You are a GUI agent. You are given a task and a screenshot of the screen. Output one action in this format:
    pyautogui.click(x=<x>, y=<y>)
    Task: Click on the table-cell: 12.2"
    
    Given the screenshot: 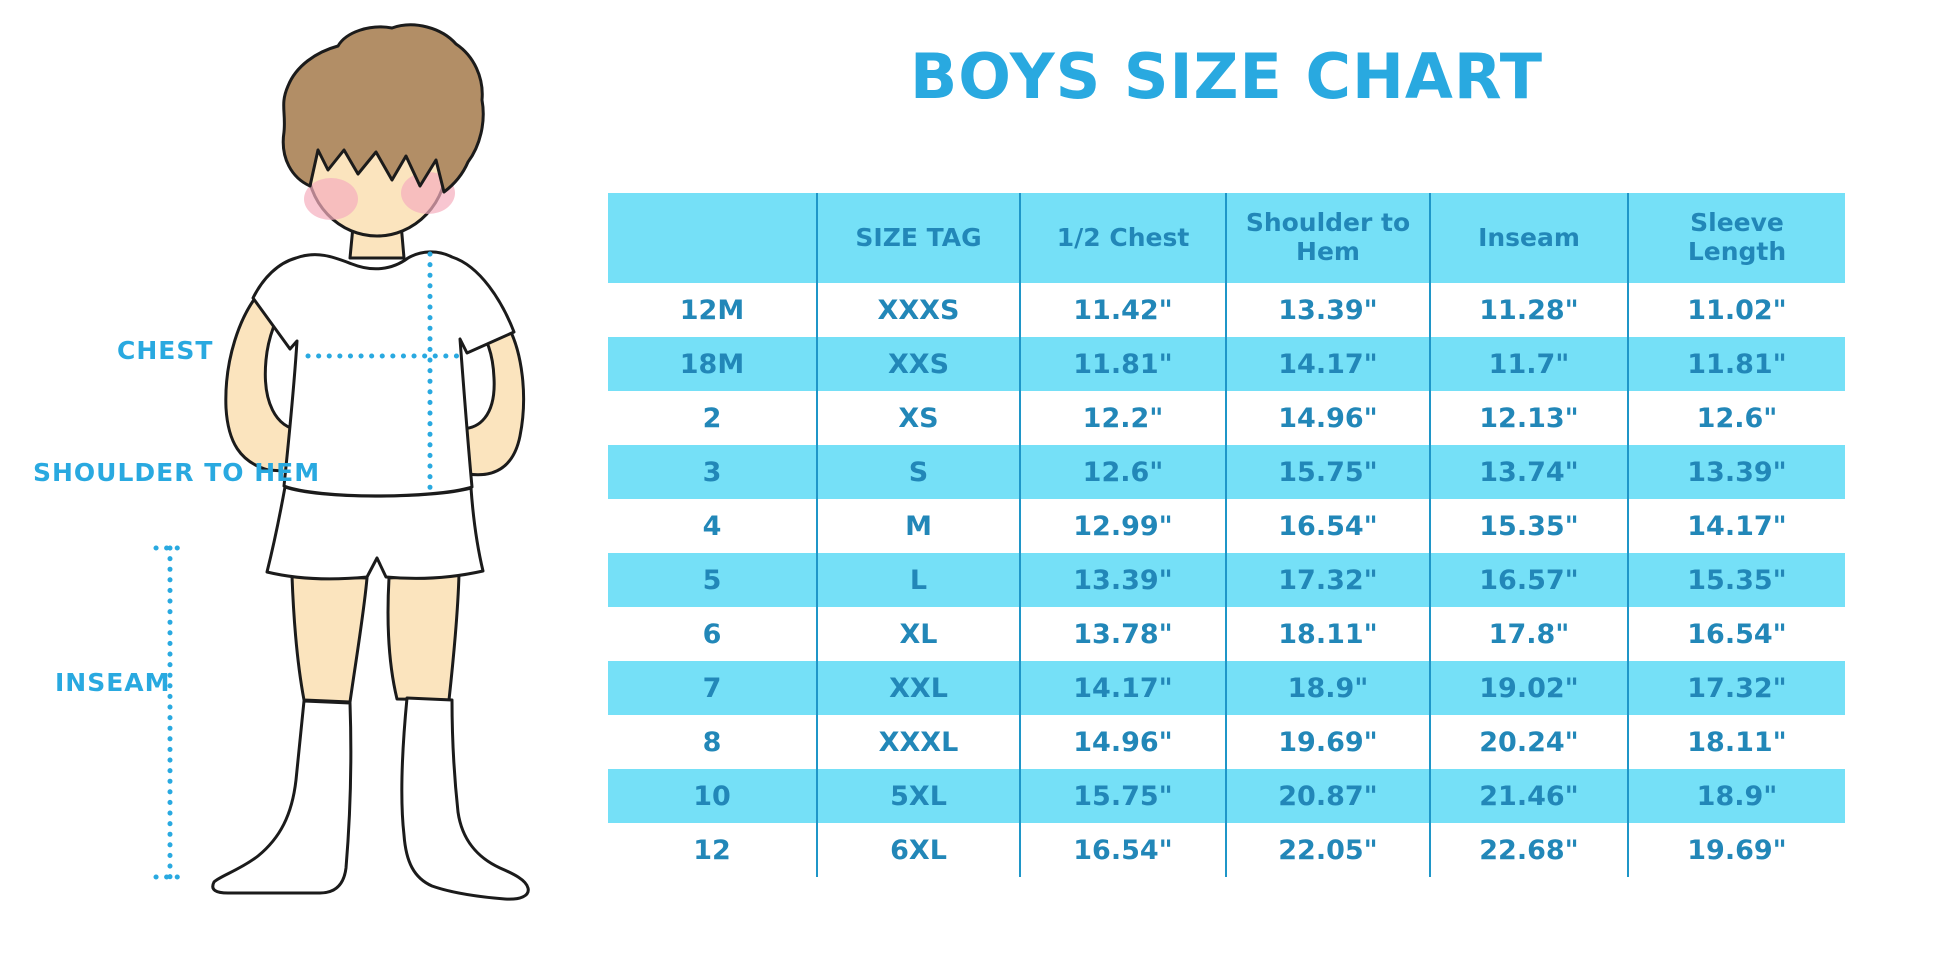 What is the action you would take?
    pyautogui.click(x=1122, y=418)
    